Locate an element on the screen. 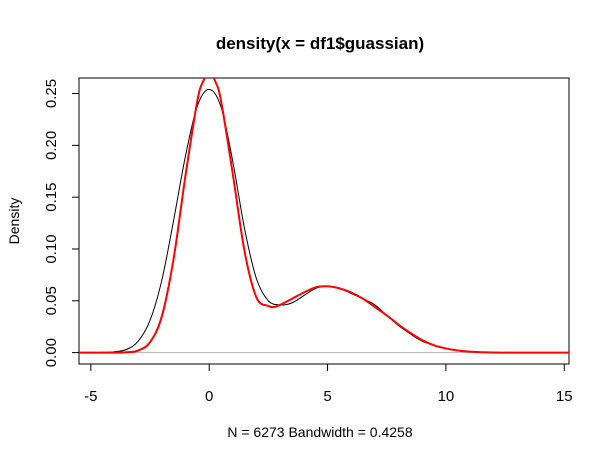 The height and width of the screenshot is (466, 609). x-axis-label: N = 6273 Bandwidth = 0.4258 is located at coordinates (319, 432).